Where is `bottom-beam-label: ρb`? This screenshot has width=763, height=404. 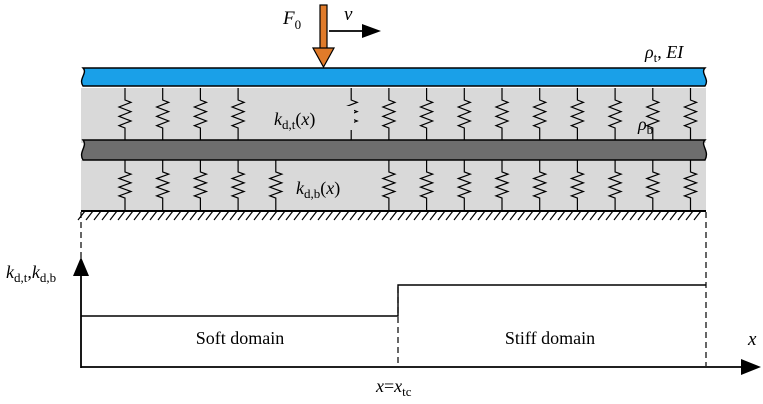 bottom-beam-label: ρb is located at coordinates (645, 125).